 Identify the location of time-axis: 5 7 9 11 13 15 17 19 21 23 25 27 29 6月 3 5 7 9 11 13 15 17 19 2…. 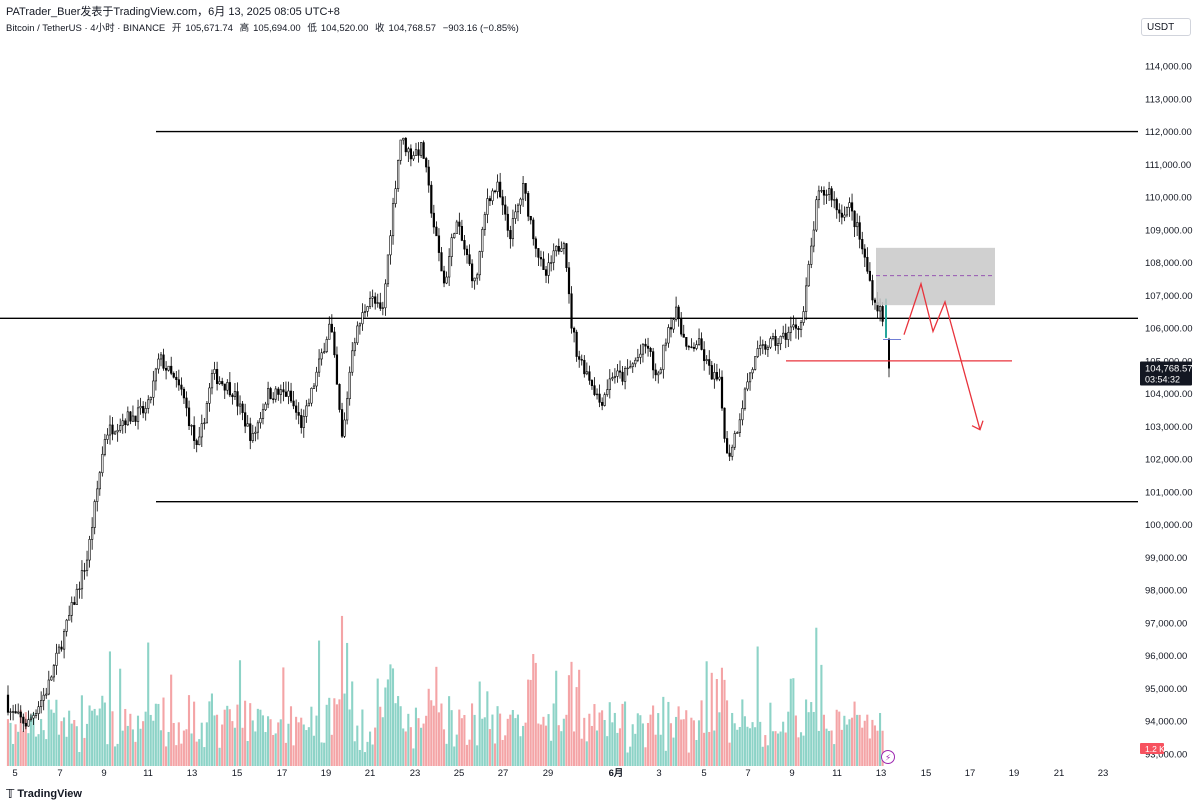
(560, 773).